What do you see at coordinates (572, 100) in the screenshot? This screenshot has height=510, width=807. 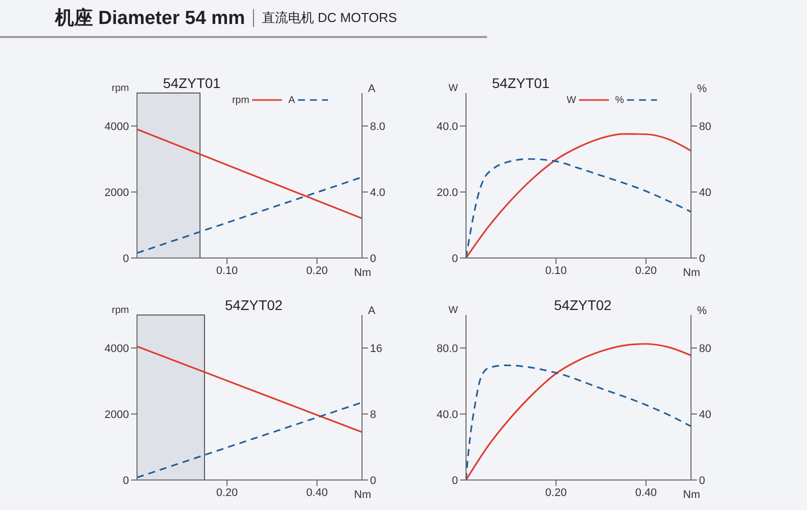 I see `legend-label: W` at bounding box center [572, 100].